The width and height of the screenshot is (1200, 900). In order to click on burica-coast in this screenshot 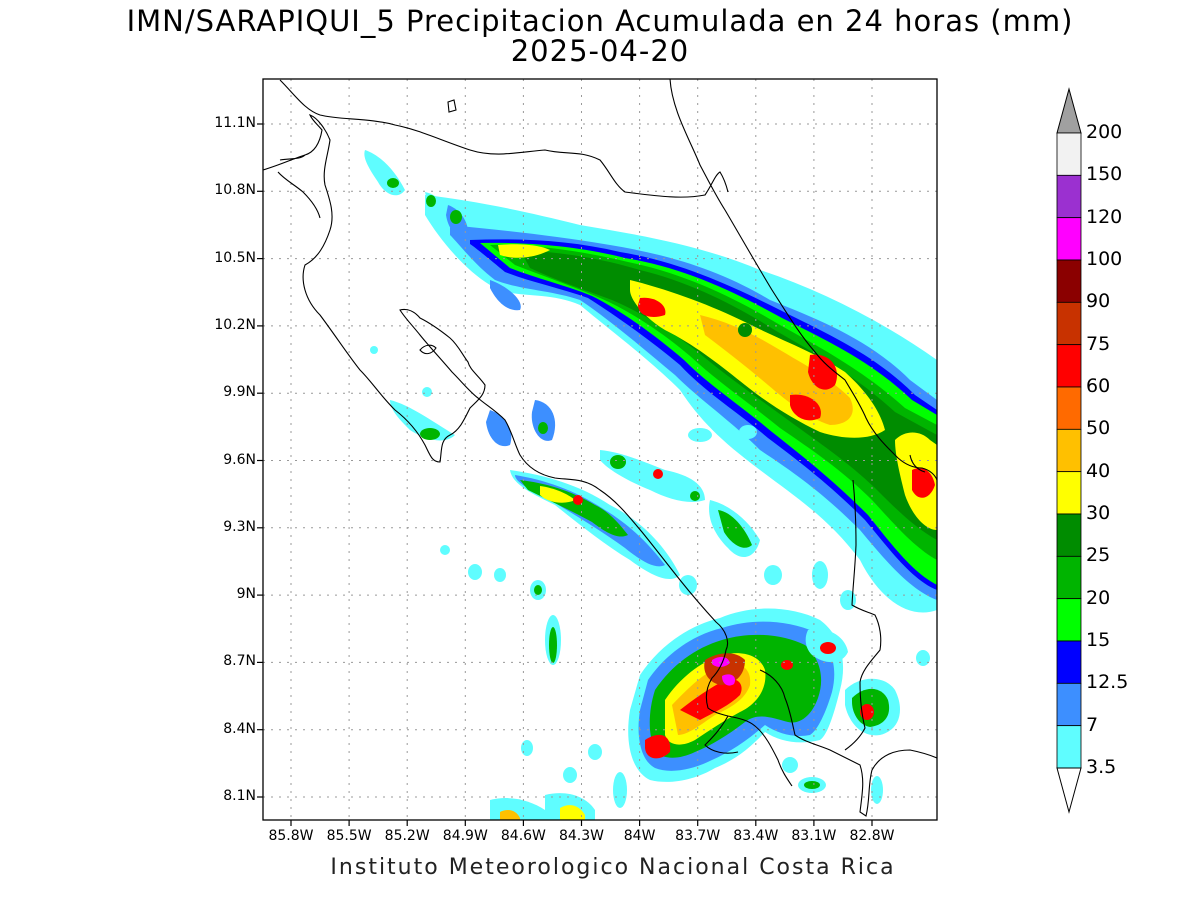, I will do `click(848, 743)`.